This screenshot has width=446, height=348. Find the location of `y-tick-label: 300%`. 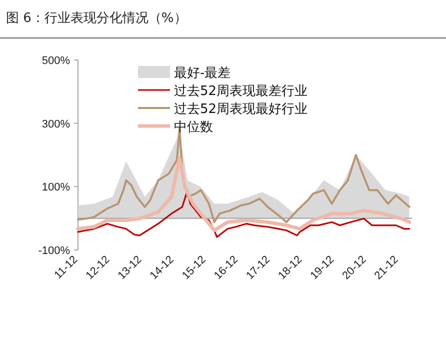

y-tick-label: 300% is located at coordinates (56, 124).